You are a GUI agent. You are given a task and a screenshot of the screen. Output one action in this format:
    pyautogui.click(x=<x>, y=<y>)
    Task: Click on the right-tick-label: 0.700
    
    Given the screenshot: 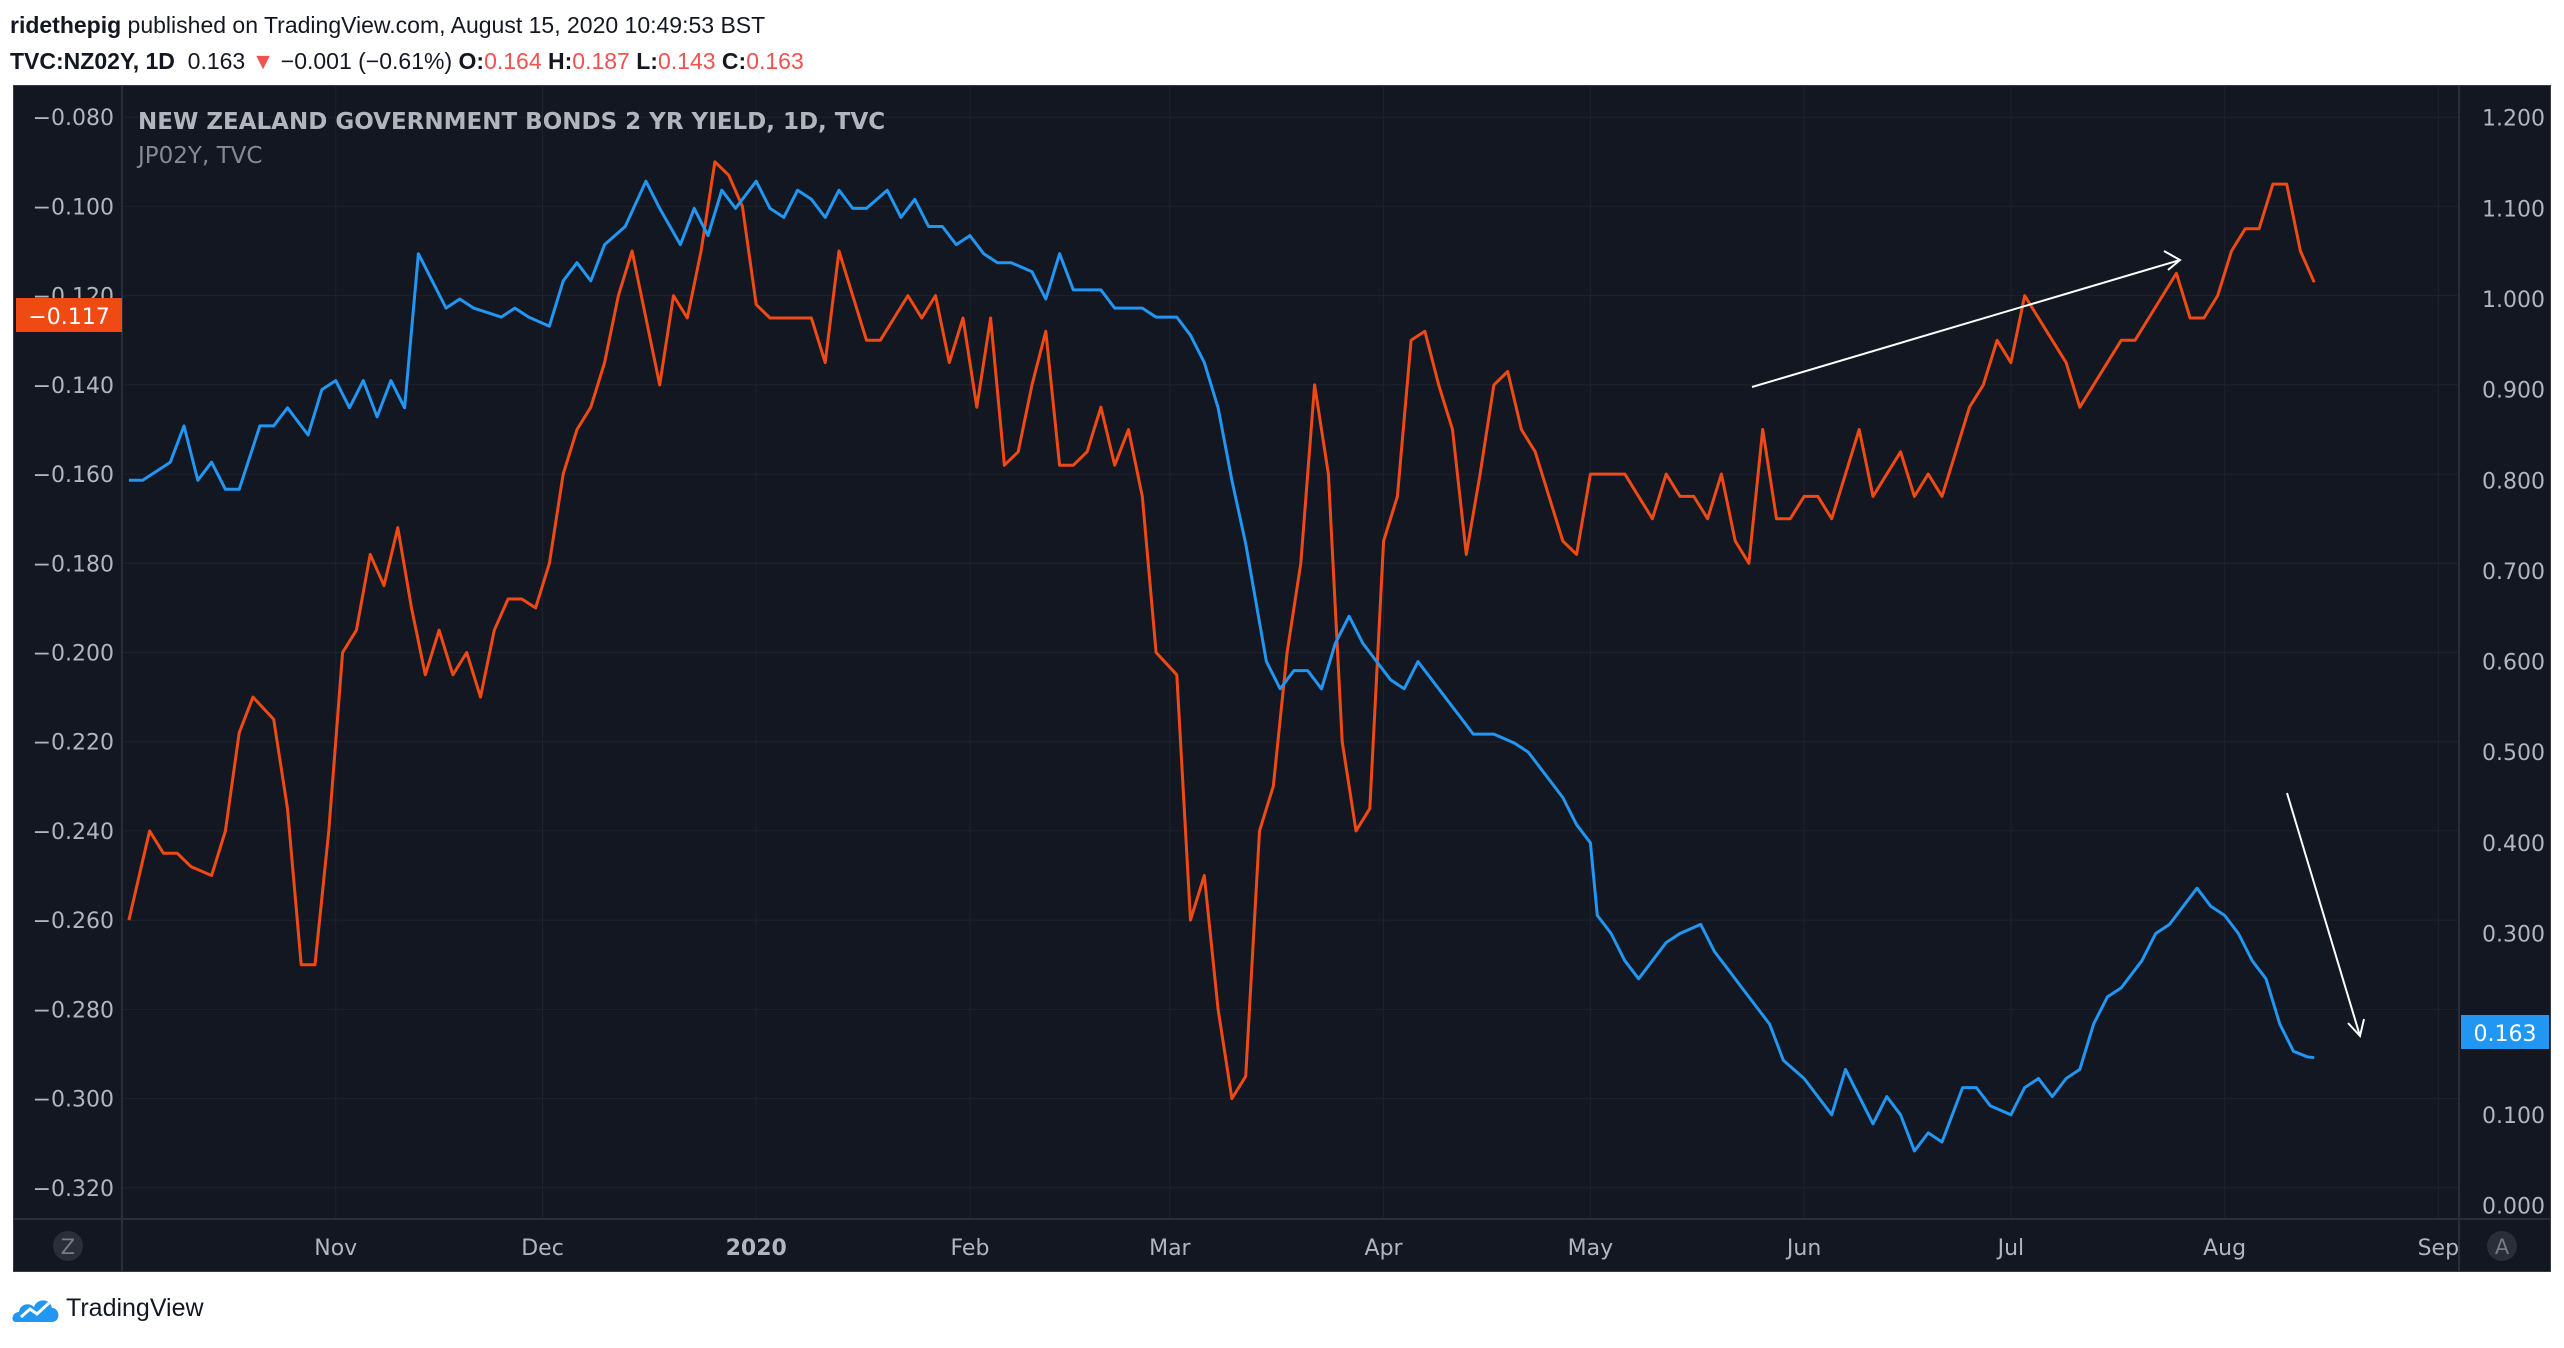 What is the action you would take?
    pyautogui.click(x=2513, y=572)
    